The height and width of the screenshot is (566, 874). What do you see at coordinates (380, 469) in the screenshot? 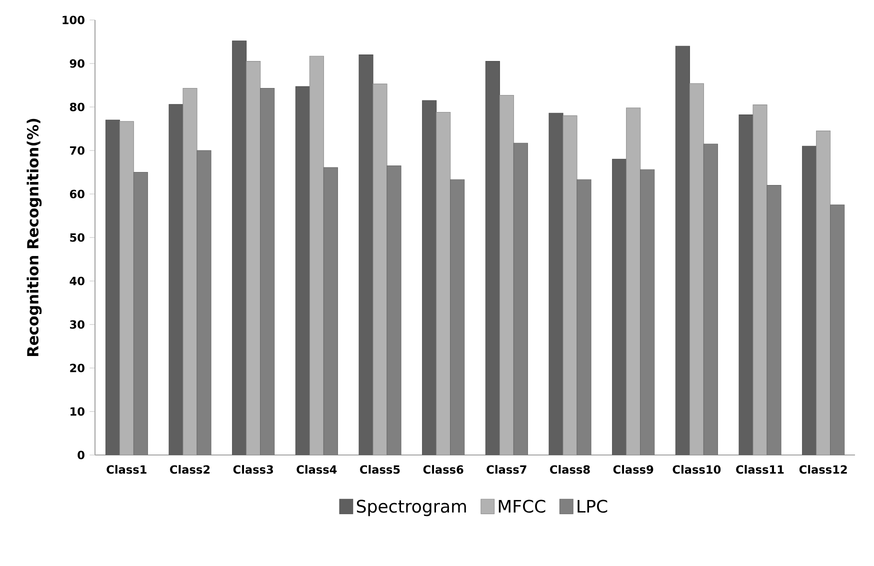
I see `x-tick-label: Class5` at bounding box center [380, 469].